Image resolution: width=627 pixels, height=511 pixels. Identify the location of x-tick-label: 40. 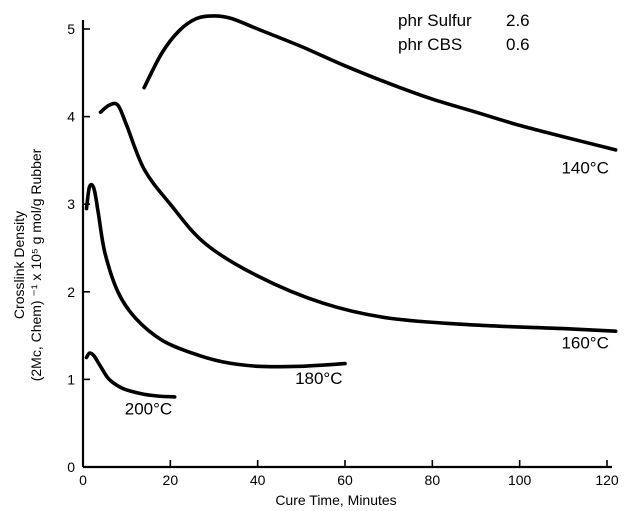
(258, 480).